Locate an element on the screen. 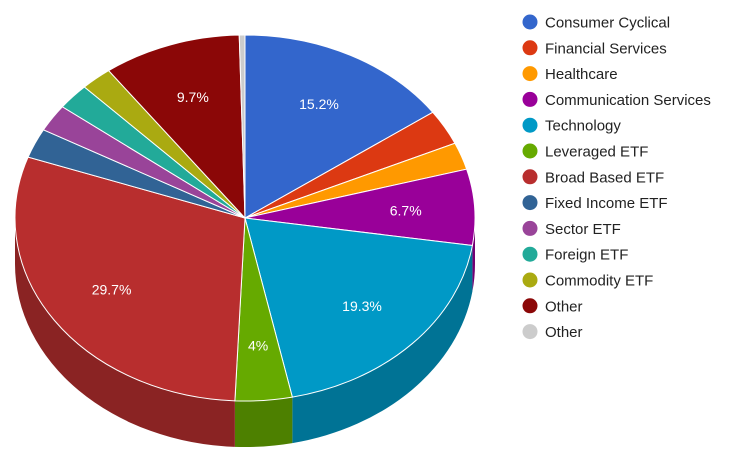  legend-label: Financial Services is located at coordinates (606, 48).